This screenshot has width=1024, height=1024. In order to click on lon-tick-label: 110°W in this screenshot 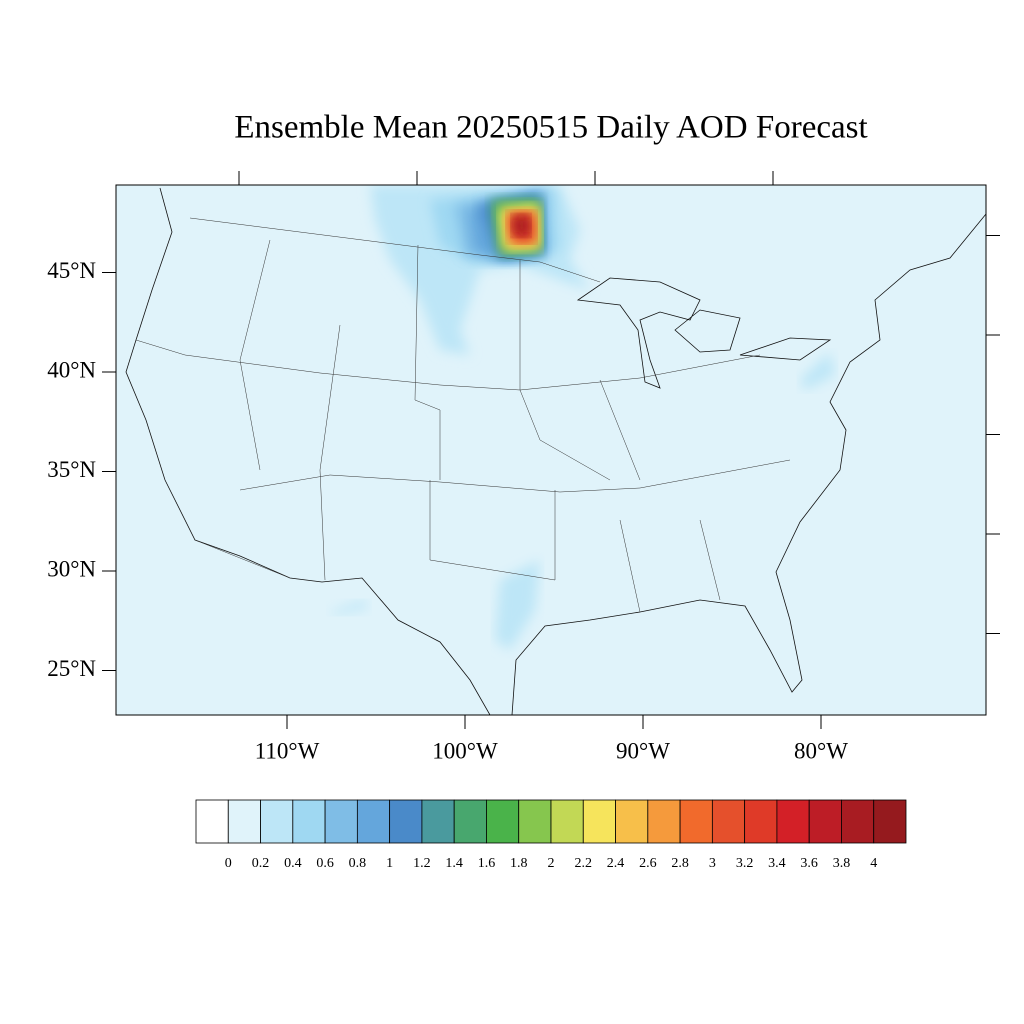, I will do `click(287, 750)`.